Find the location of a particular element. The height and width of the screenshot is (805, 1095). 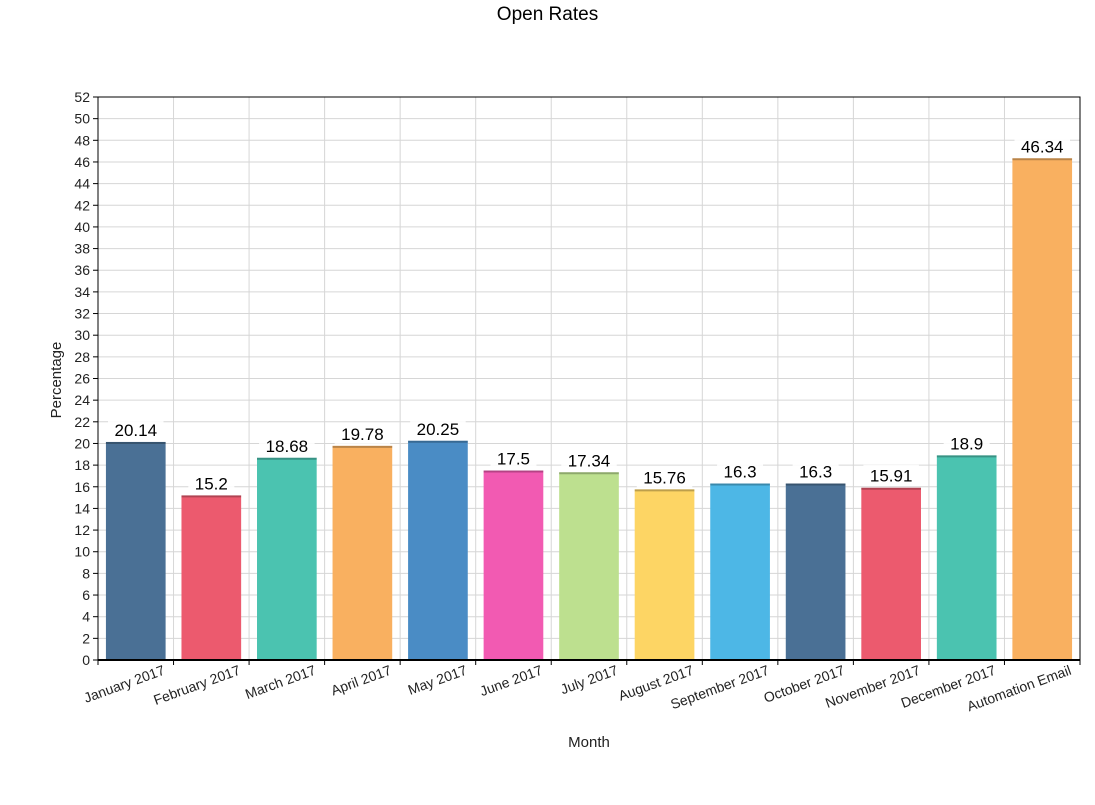

y-tick-label: 4 is located at coordinates (86, 617).